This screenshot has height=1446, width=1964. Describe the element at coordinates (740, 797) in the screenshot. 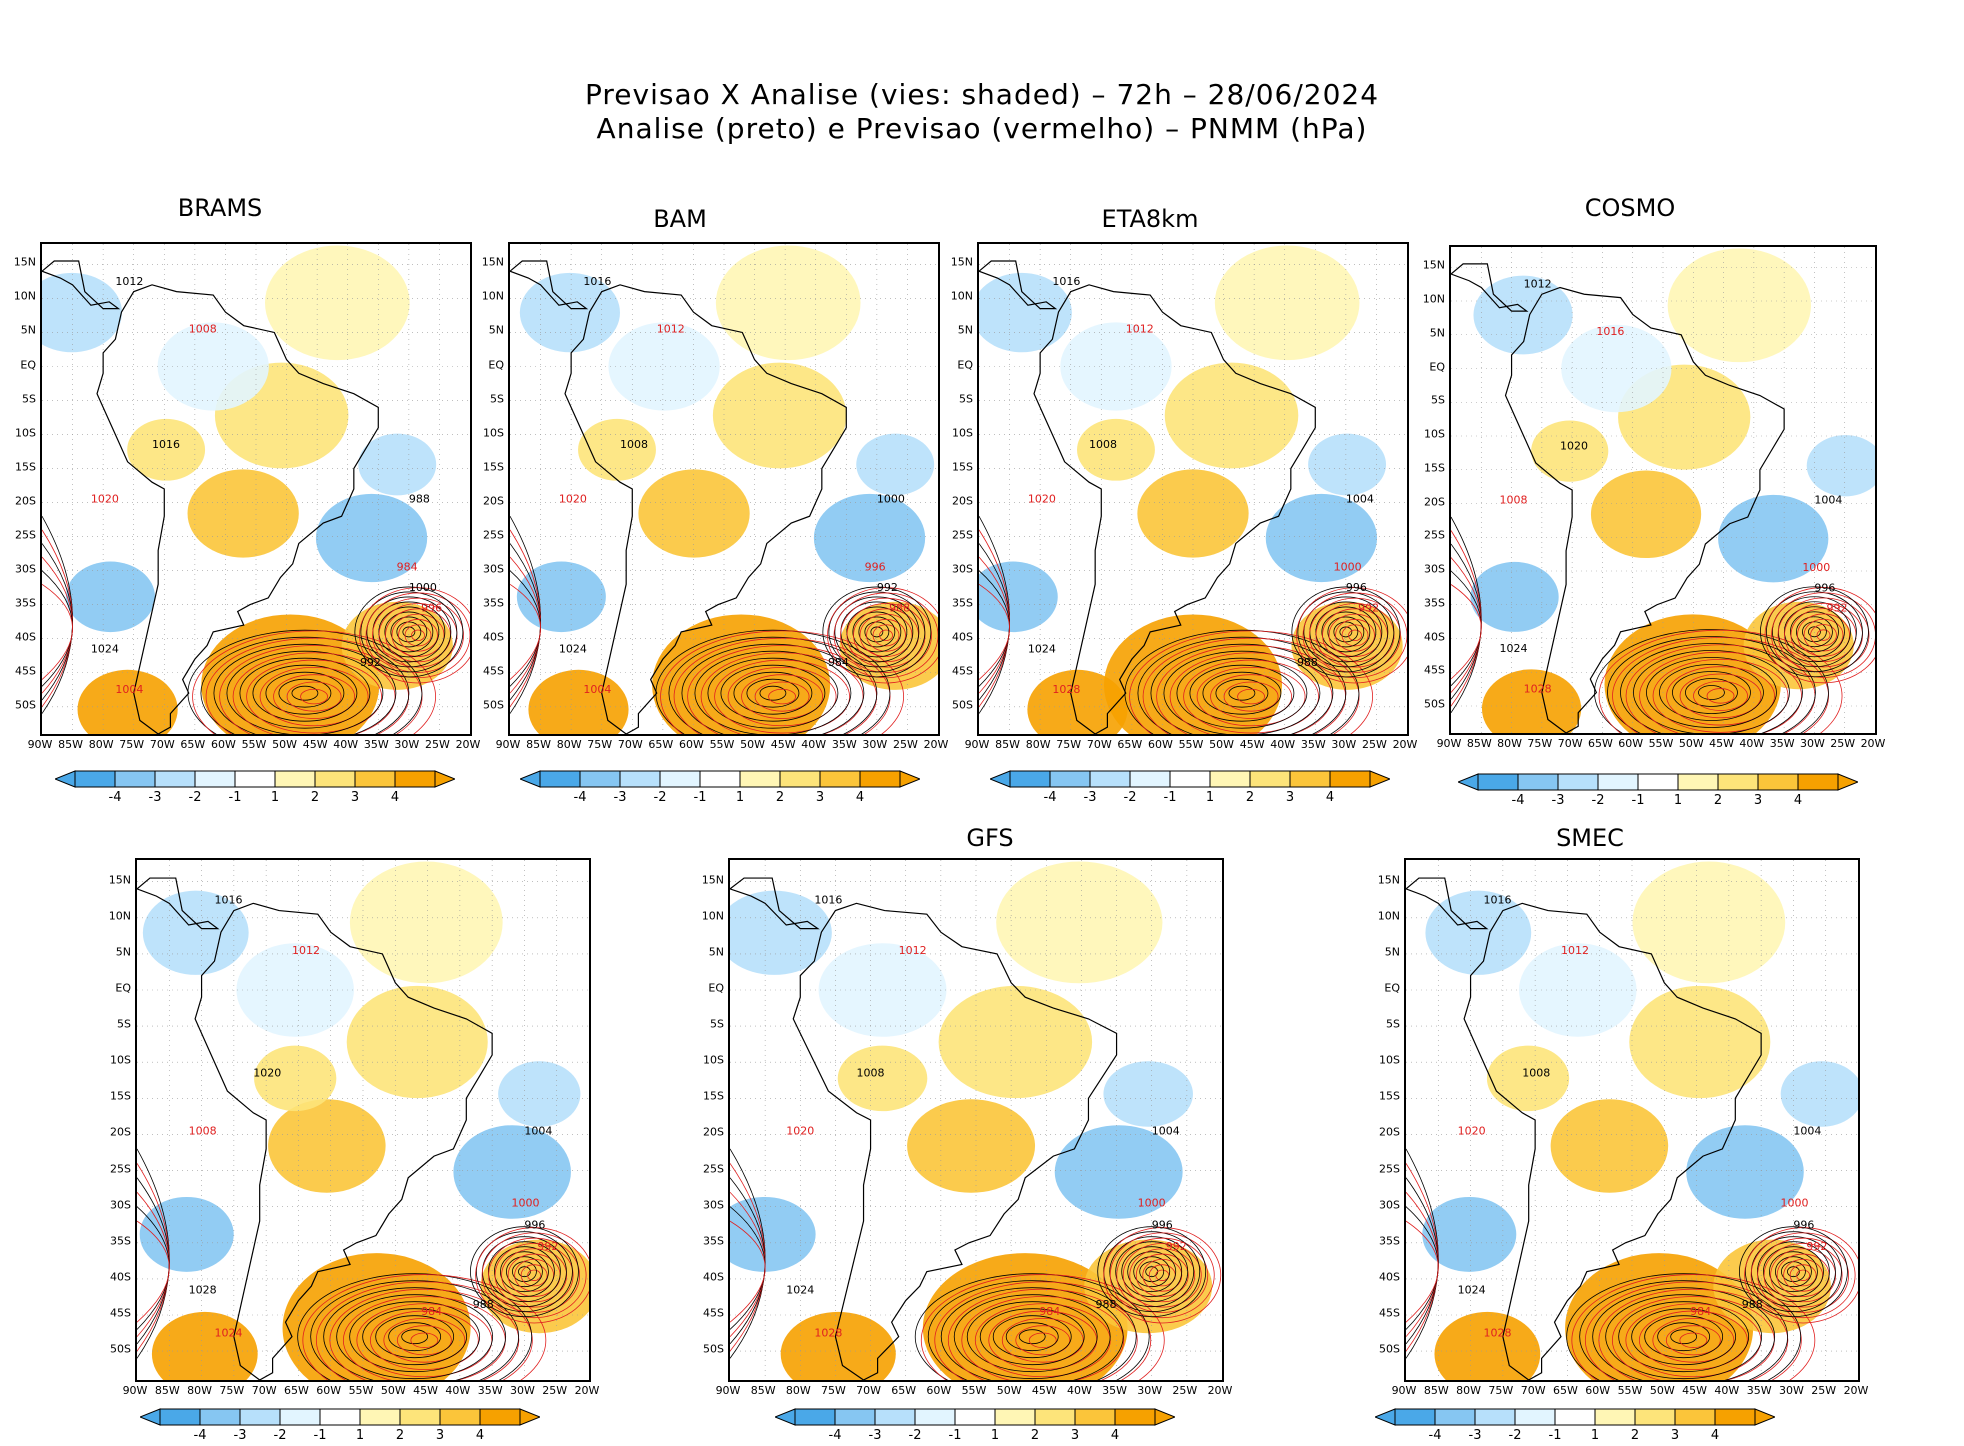

I see `colorbar-tick-label: 1` at that location.